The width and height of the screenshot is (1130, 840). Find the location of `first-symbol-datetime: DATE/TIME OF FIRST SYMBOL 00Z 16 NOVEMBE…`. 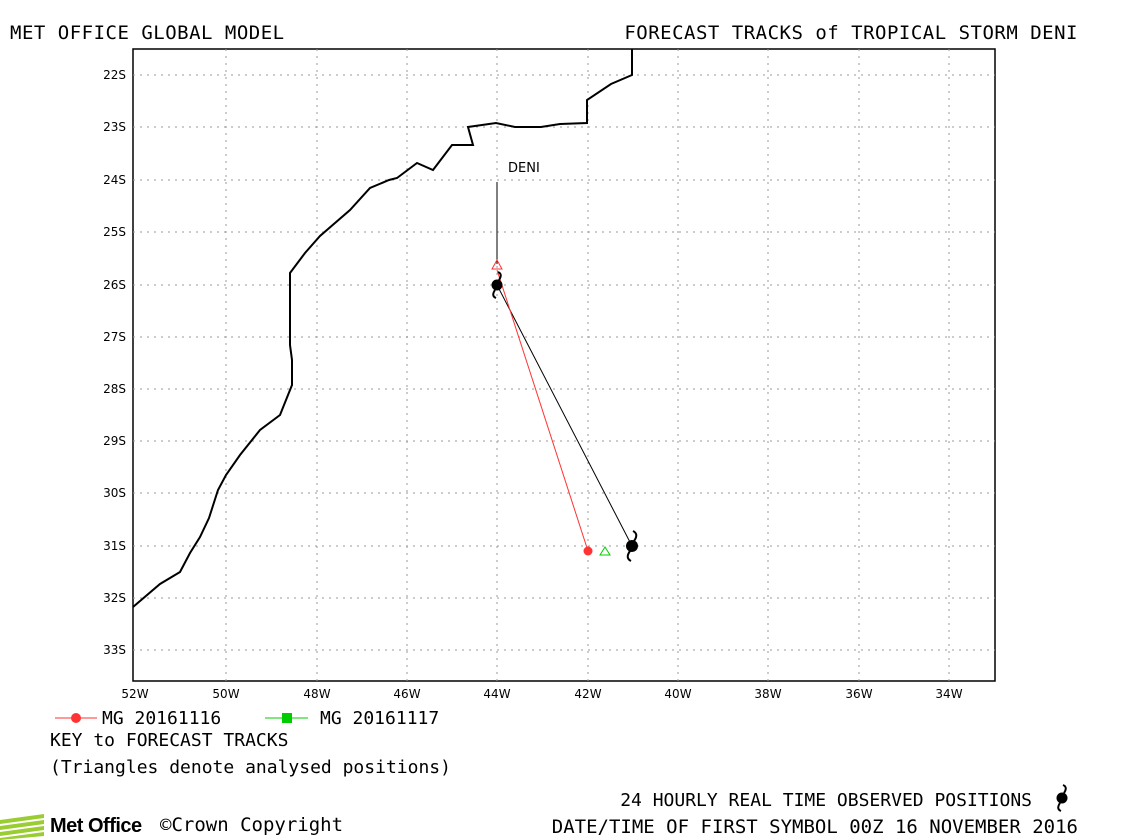

first-symbol-datetime: DATE/TIME OF FIRST SYMBOL 00Z 16 NOVEMBE… is located at coordinates (814, 827).